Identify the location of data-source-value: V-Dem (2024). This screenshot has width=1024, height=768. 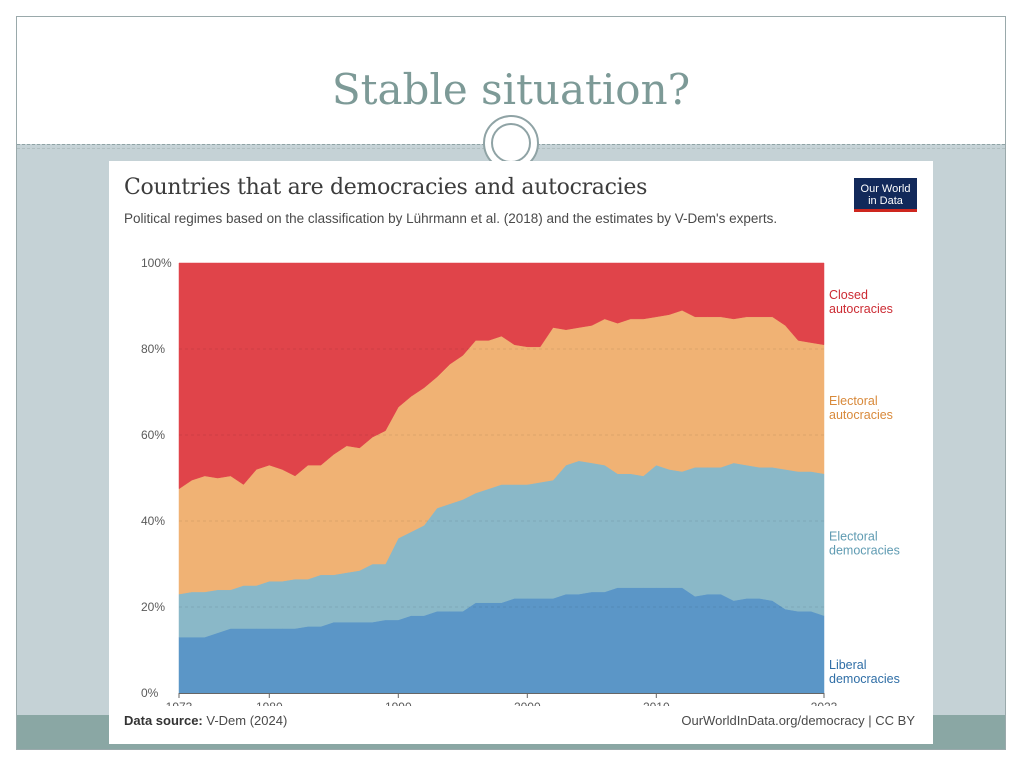
(247, 720).